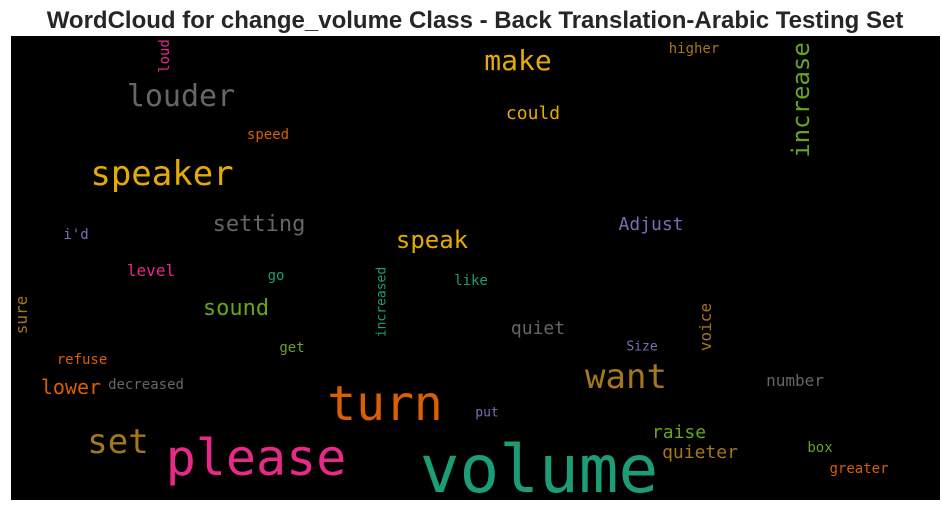 This screenshot has width=950, height=511. I want to click on wordcloud-word: speed, so click(268, 135).